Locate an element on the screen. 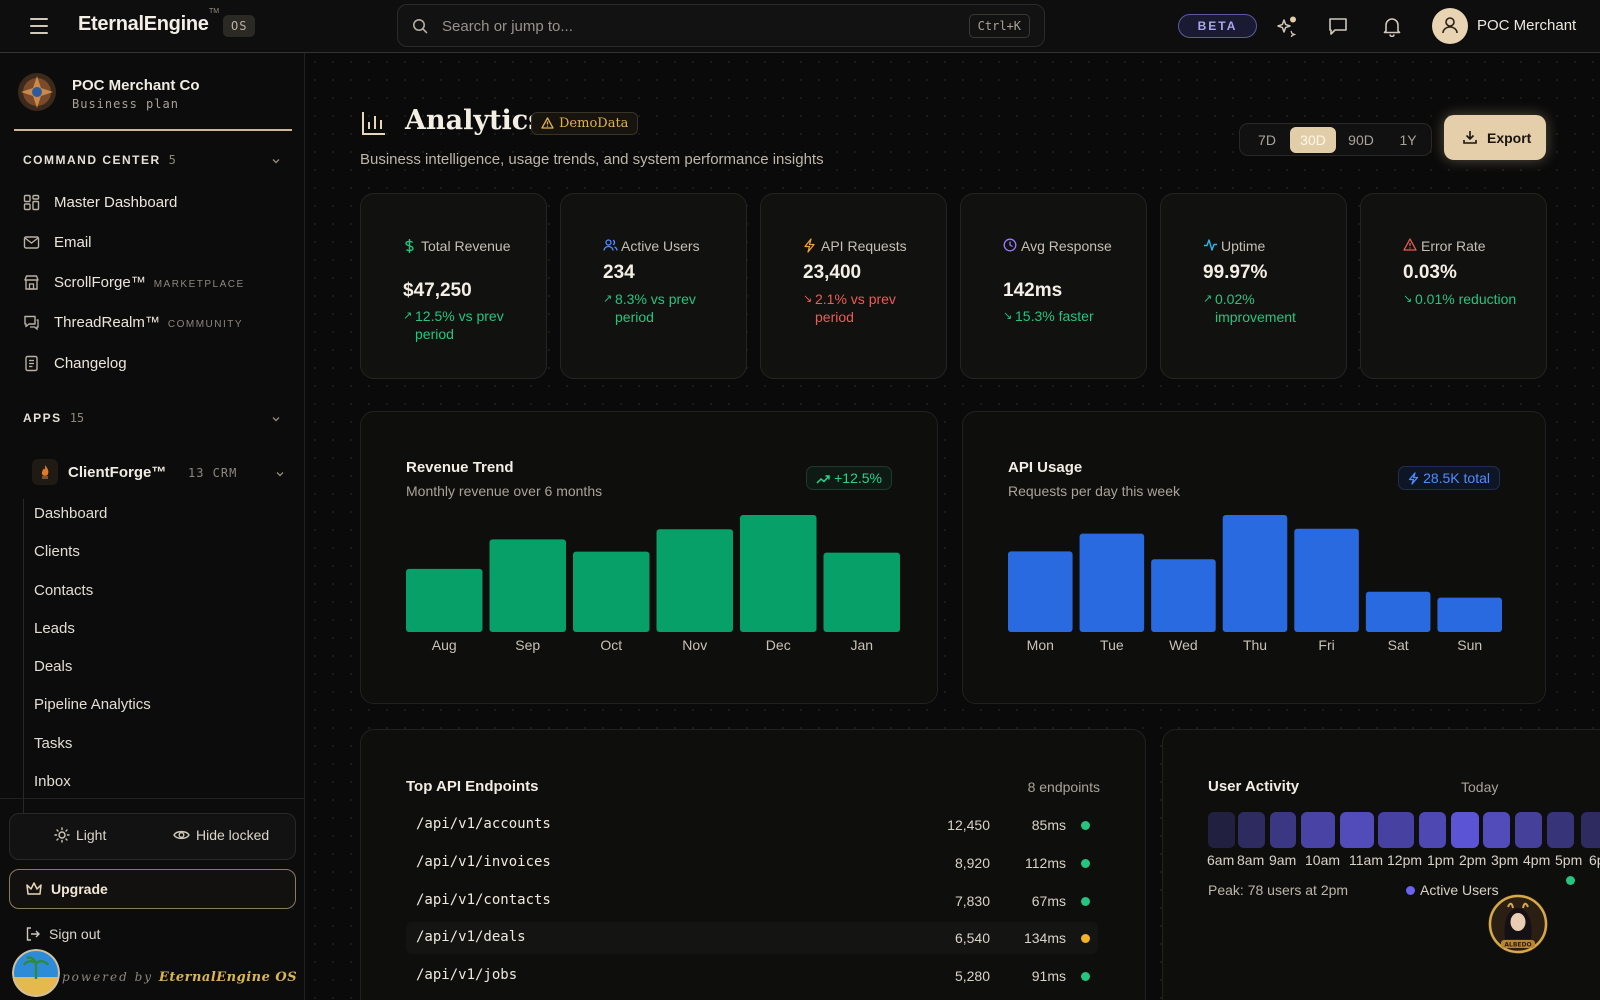  sidebar-subitem-dashboard: Dashboard is located at coordinates (71, 513).